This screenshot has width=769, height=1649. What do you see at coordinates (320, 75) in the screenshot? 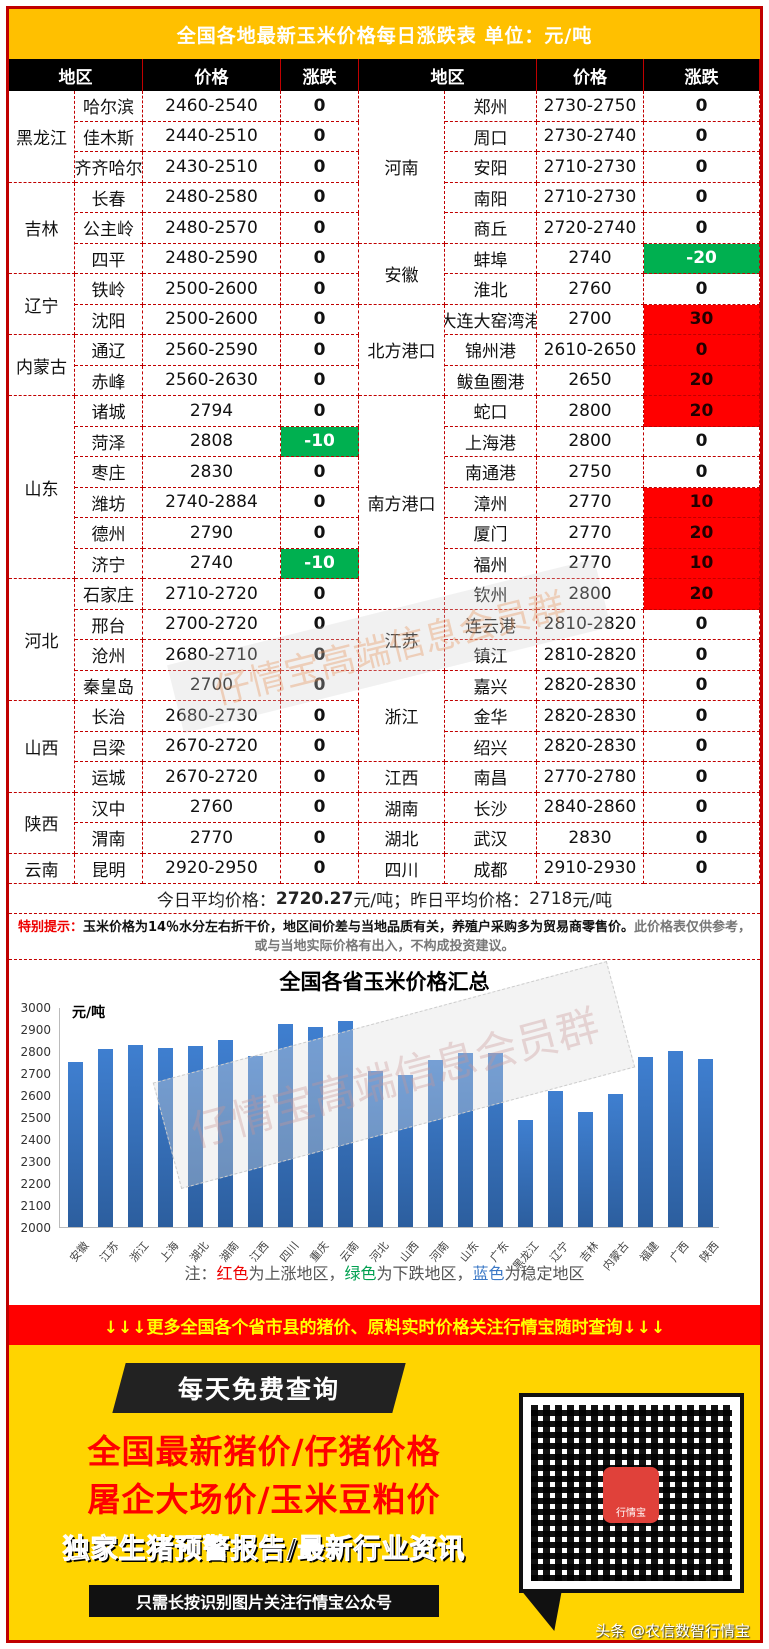
I see `col-change-left: 涨跌` at bounding box center [320, 75].